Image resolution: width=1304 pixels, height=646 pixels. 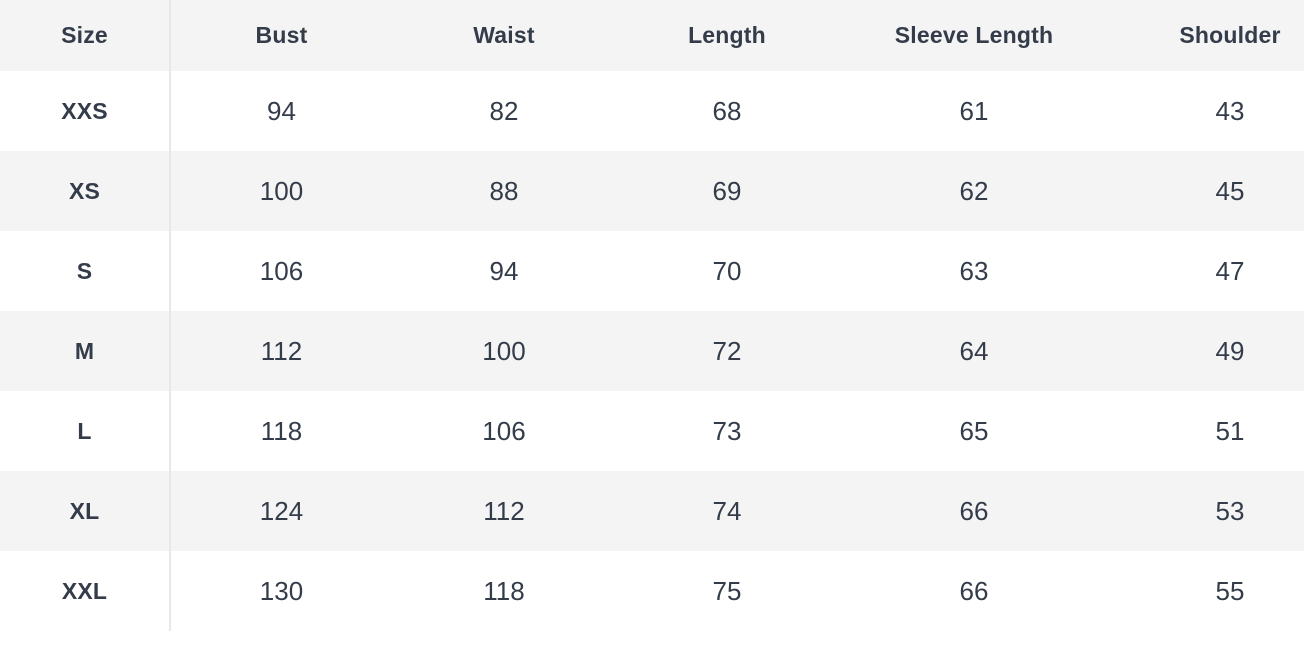 What do you see at coordinates (1230, 430) in the screenshot?
I see `shoulder-value: 51` at bounding box center [1230, 430].